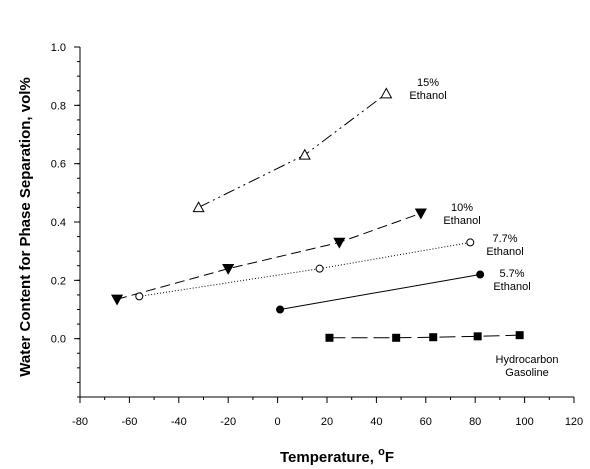 The image size is (590, 469). What do you see at coordinates (389, 457) in the screenshot?
I see `x-axis-unit: F` at bounding box center [389, 457].